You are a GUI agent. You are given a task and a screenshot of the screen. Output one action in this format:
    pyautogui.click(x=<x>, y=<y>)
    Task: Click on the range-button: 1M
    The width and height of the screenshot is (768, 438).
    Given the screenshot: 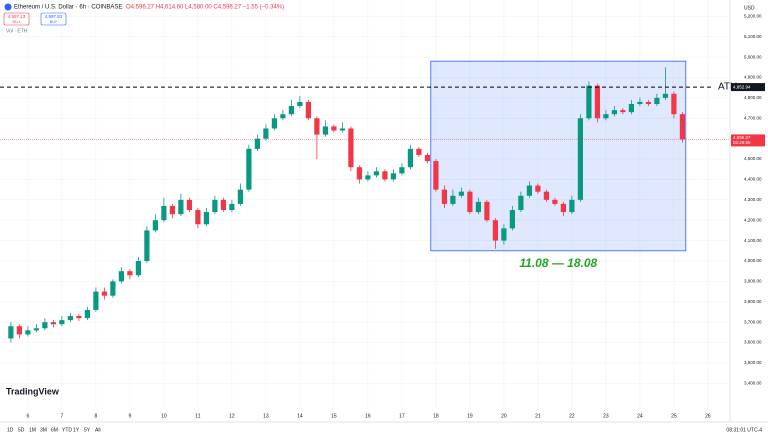 What is the action you would take?
    pyautogui.click(x=32, y=430)
    